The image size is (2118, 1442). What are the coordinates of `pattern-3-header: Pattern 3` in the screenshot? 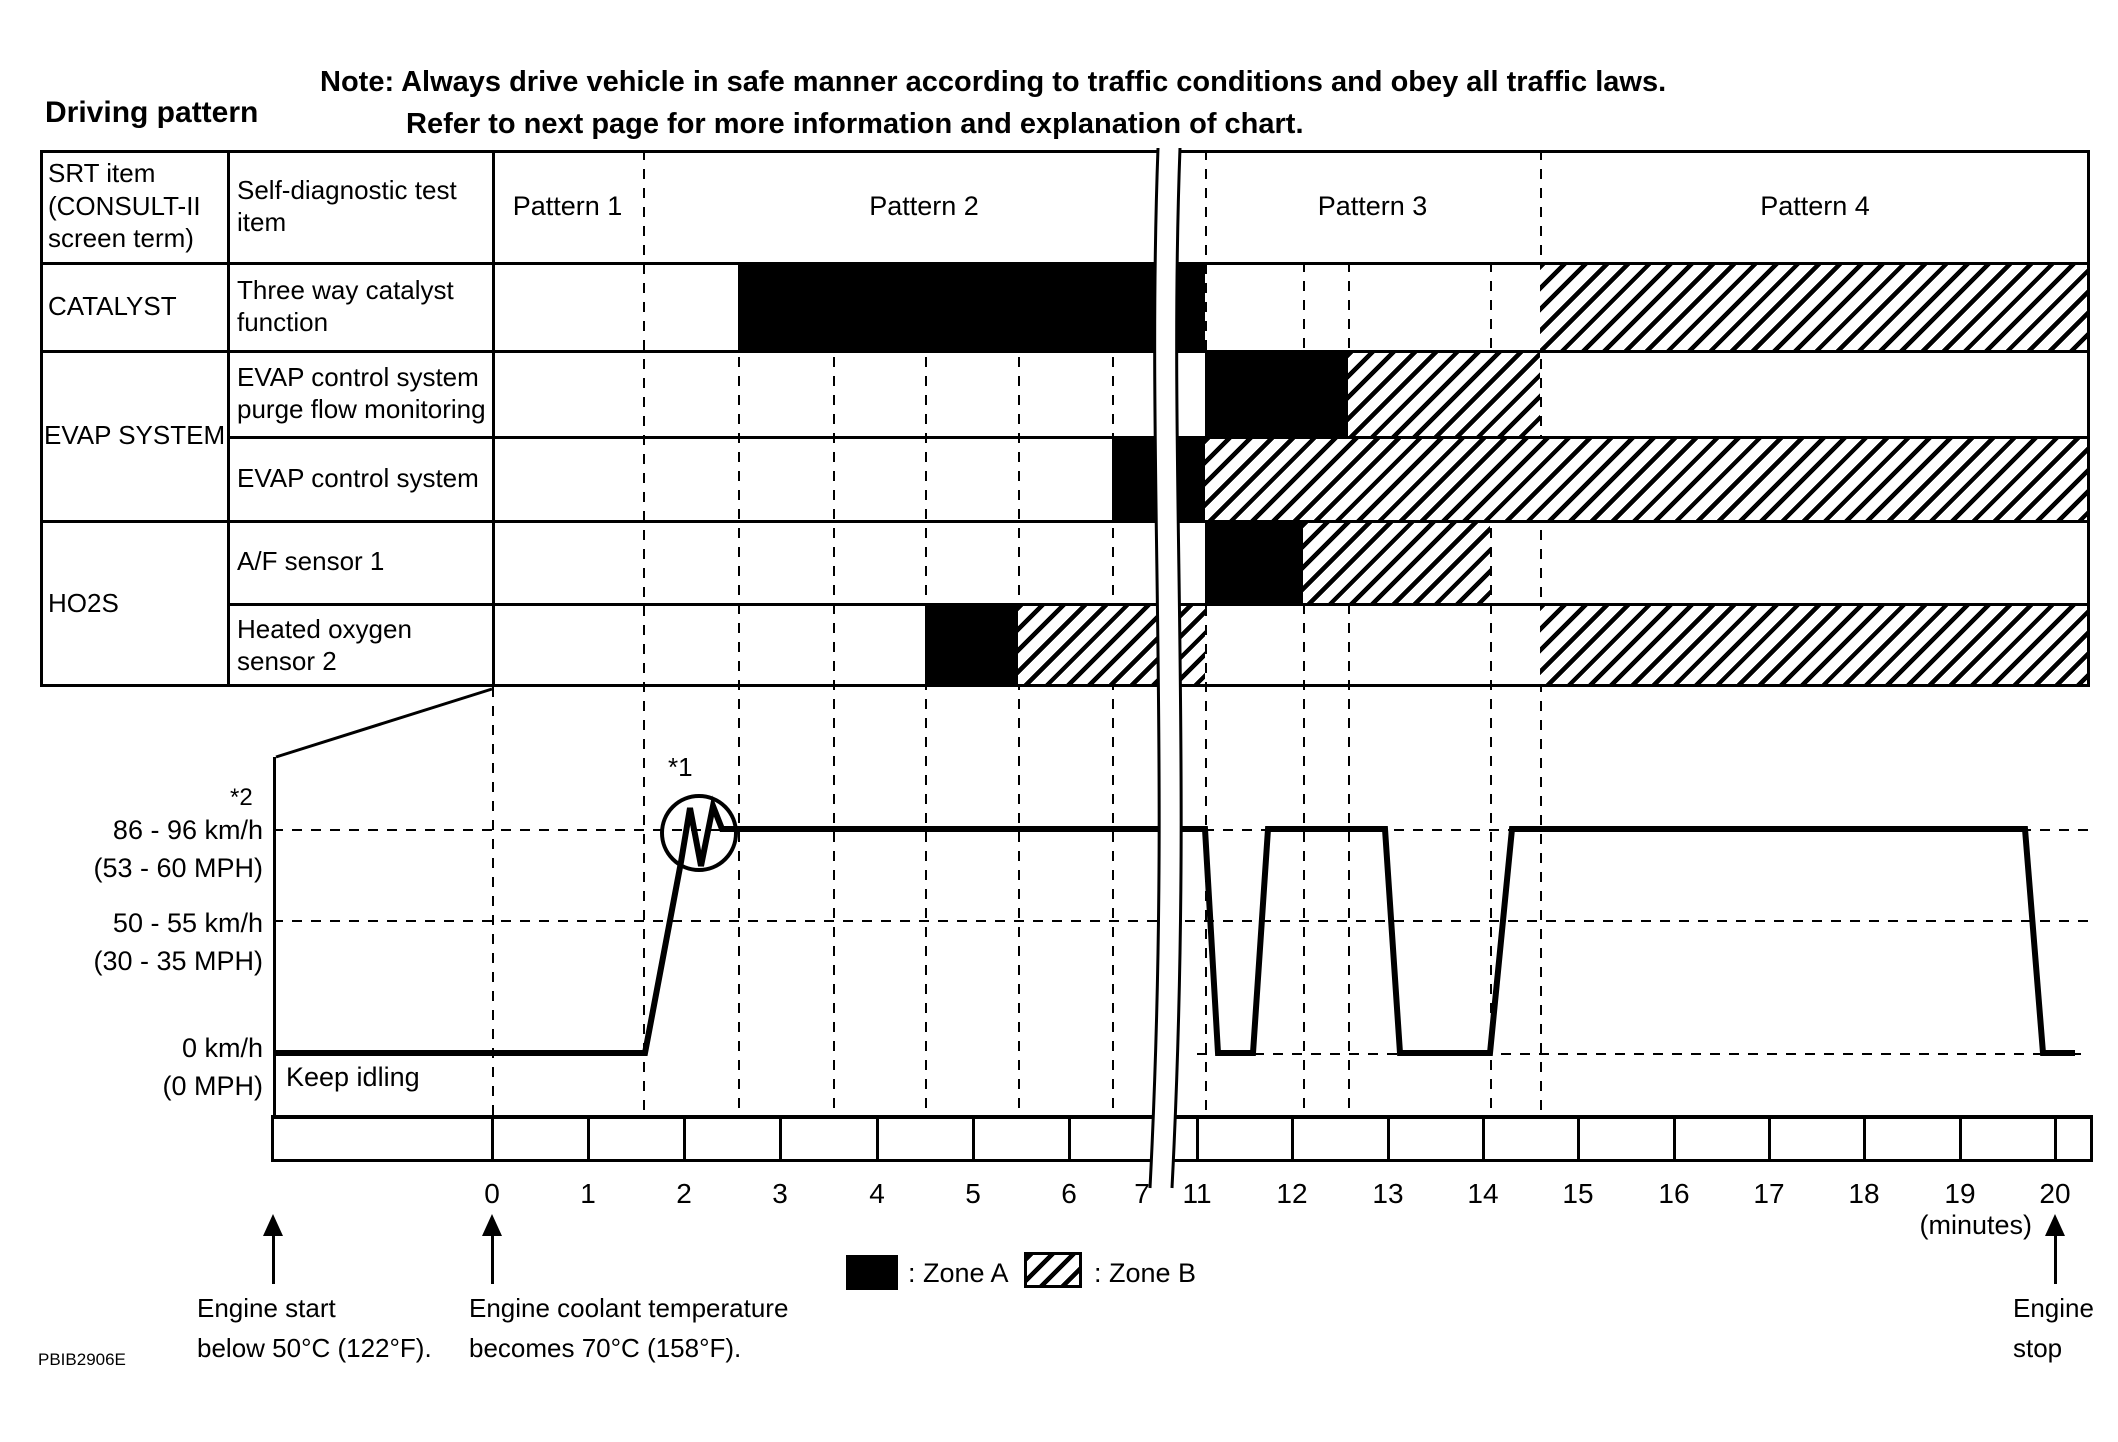 It's located at (1372, 205).